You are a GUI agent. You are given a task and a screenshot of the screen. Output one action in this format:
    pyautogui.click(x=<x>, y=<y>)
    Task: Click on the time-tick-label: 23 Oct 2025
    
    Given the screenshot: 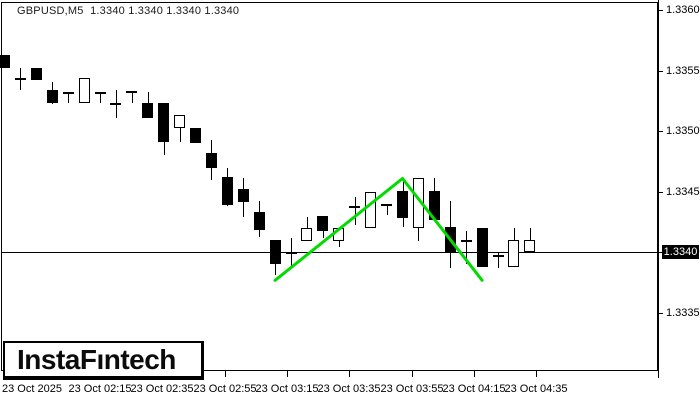 What is the action you would take?
    pyautogui.click(x=32, y=389)
    